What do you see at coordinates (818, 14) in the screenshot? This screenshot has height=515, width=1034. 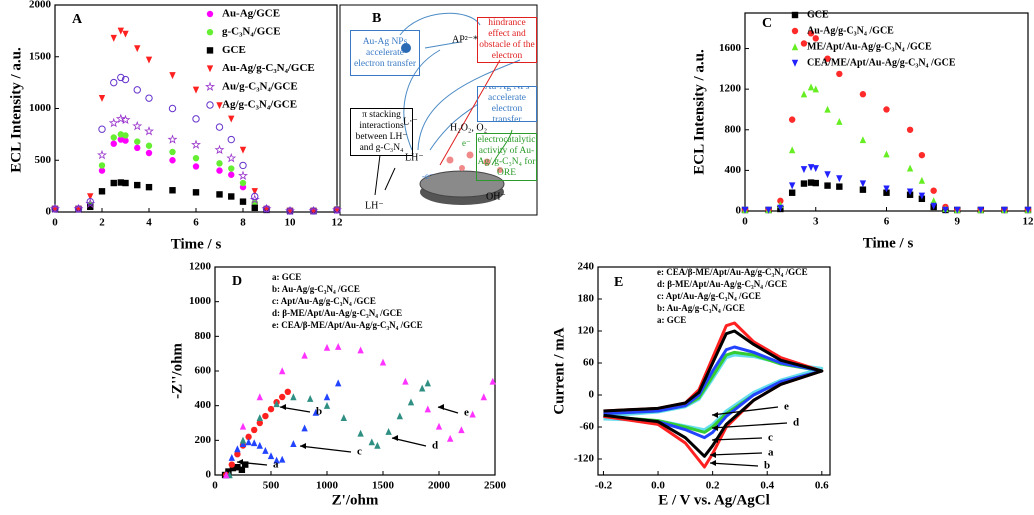 I see `legend-label: GCE` at bounding box center [818, 14].